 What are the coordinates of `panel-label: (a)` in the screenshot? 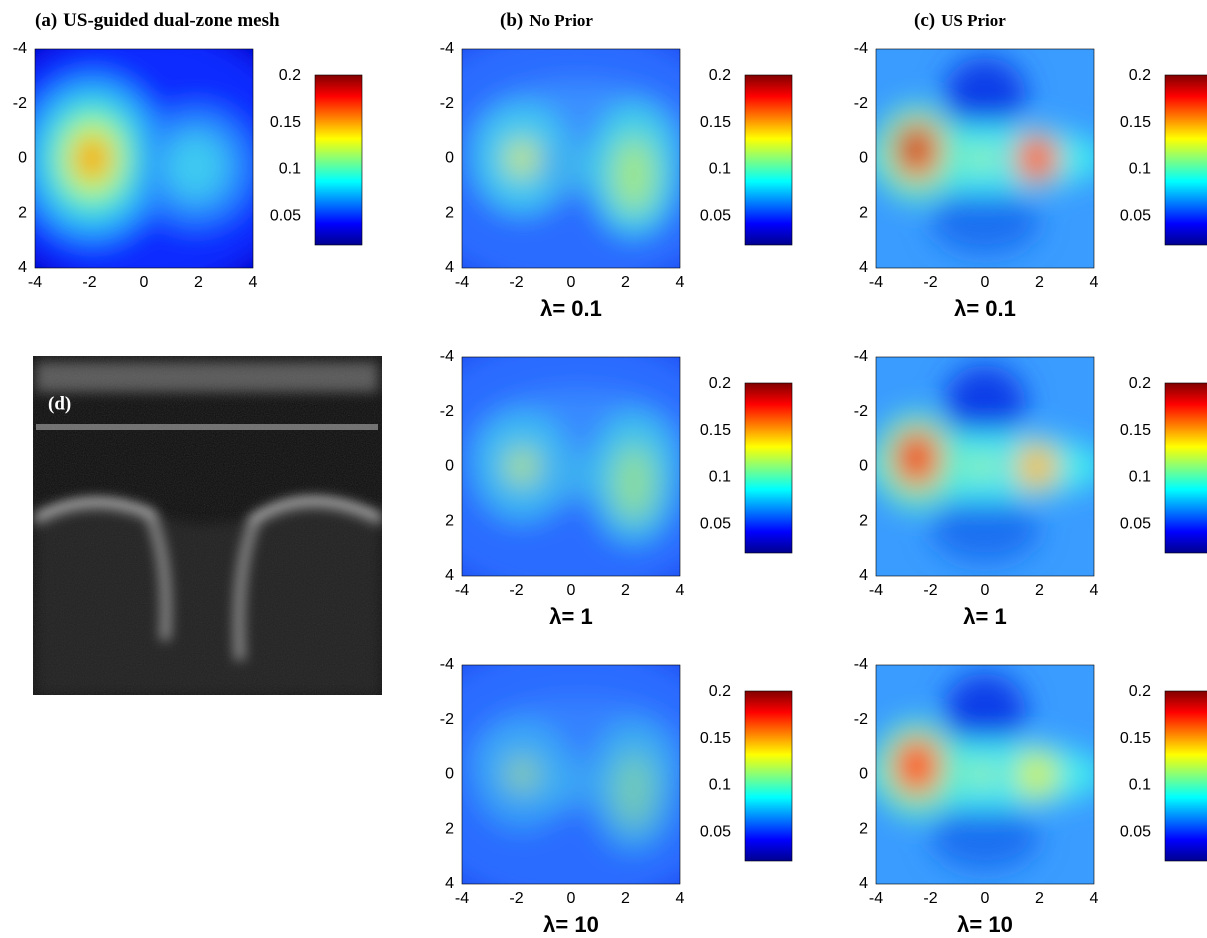 It's located at (46, 20).